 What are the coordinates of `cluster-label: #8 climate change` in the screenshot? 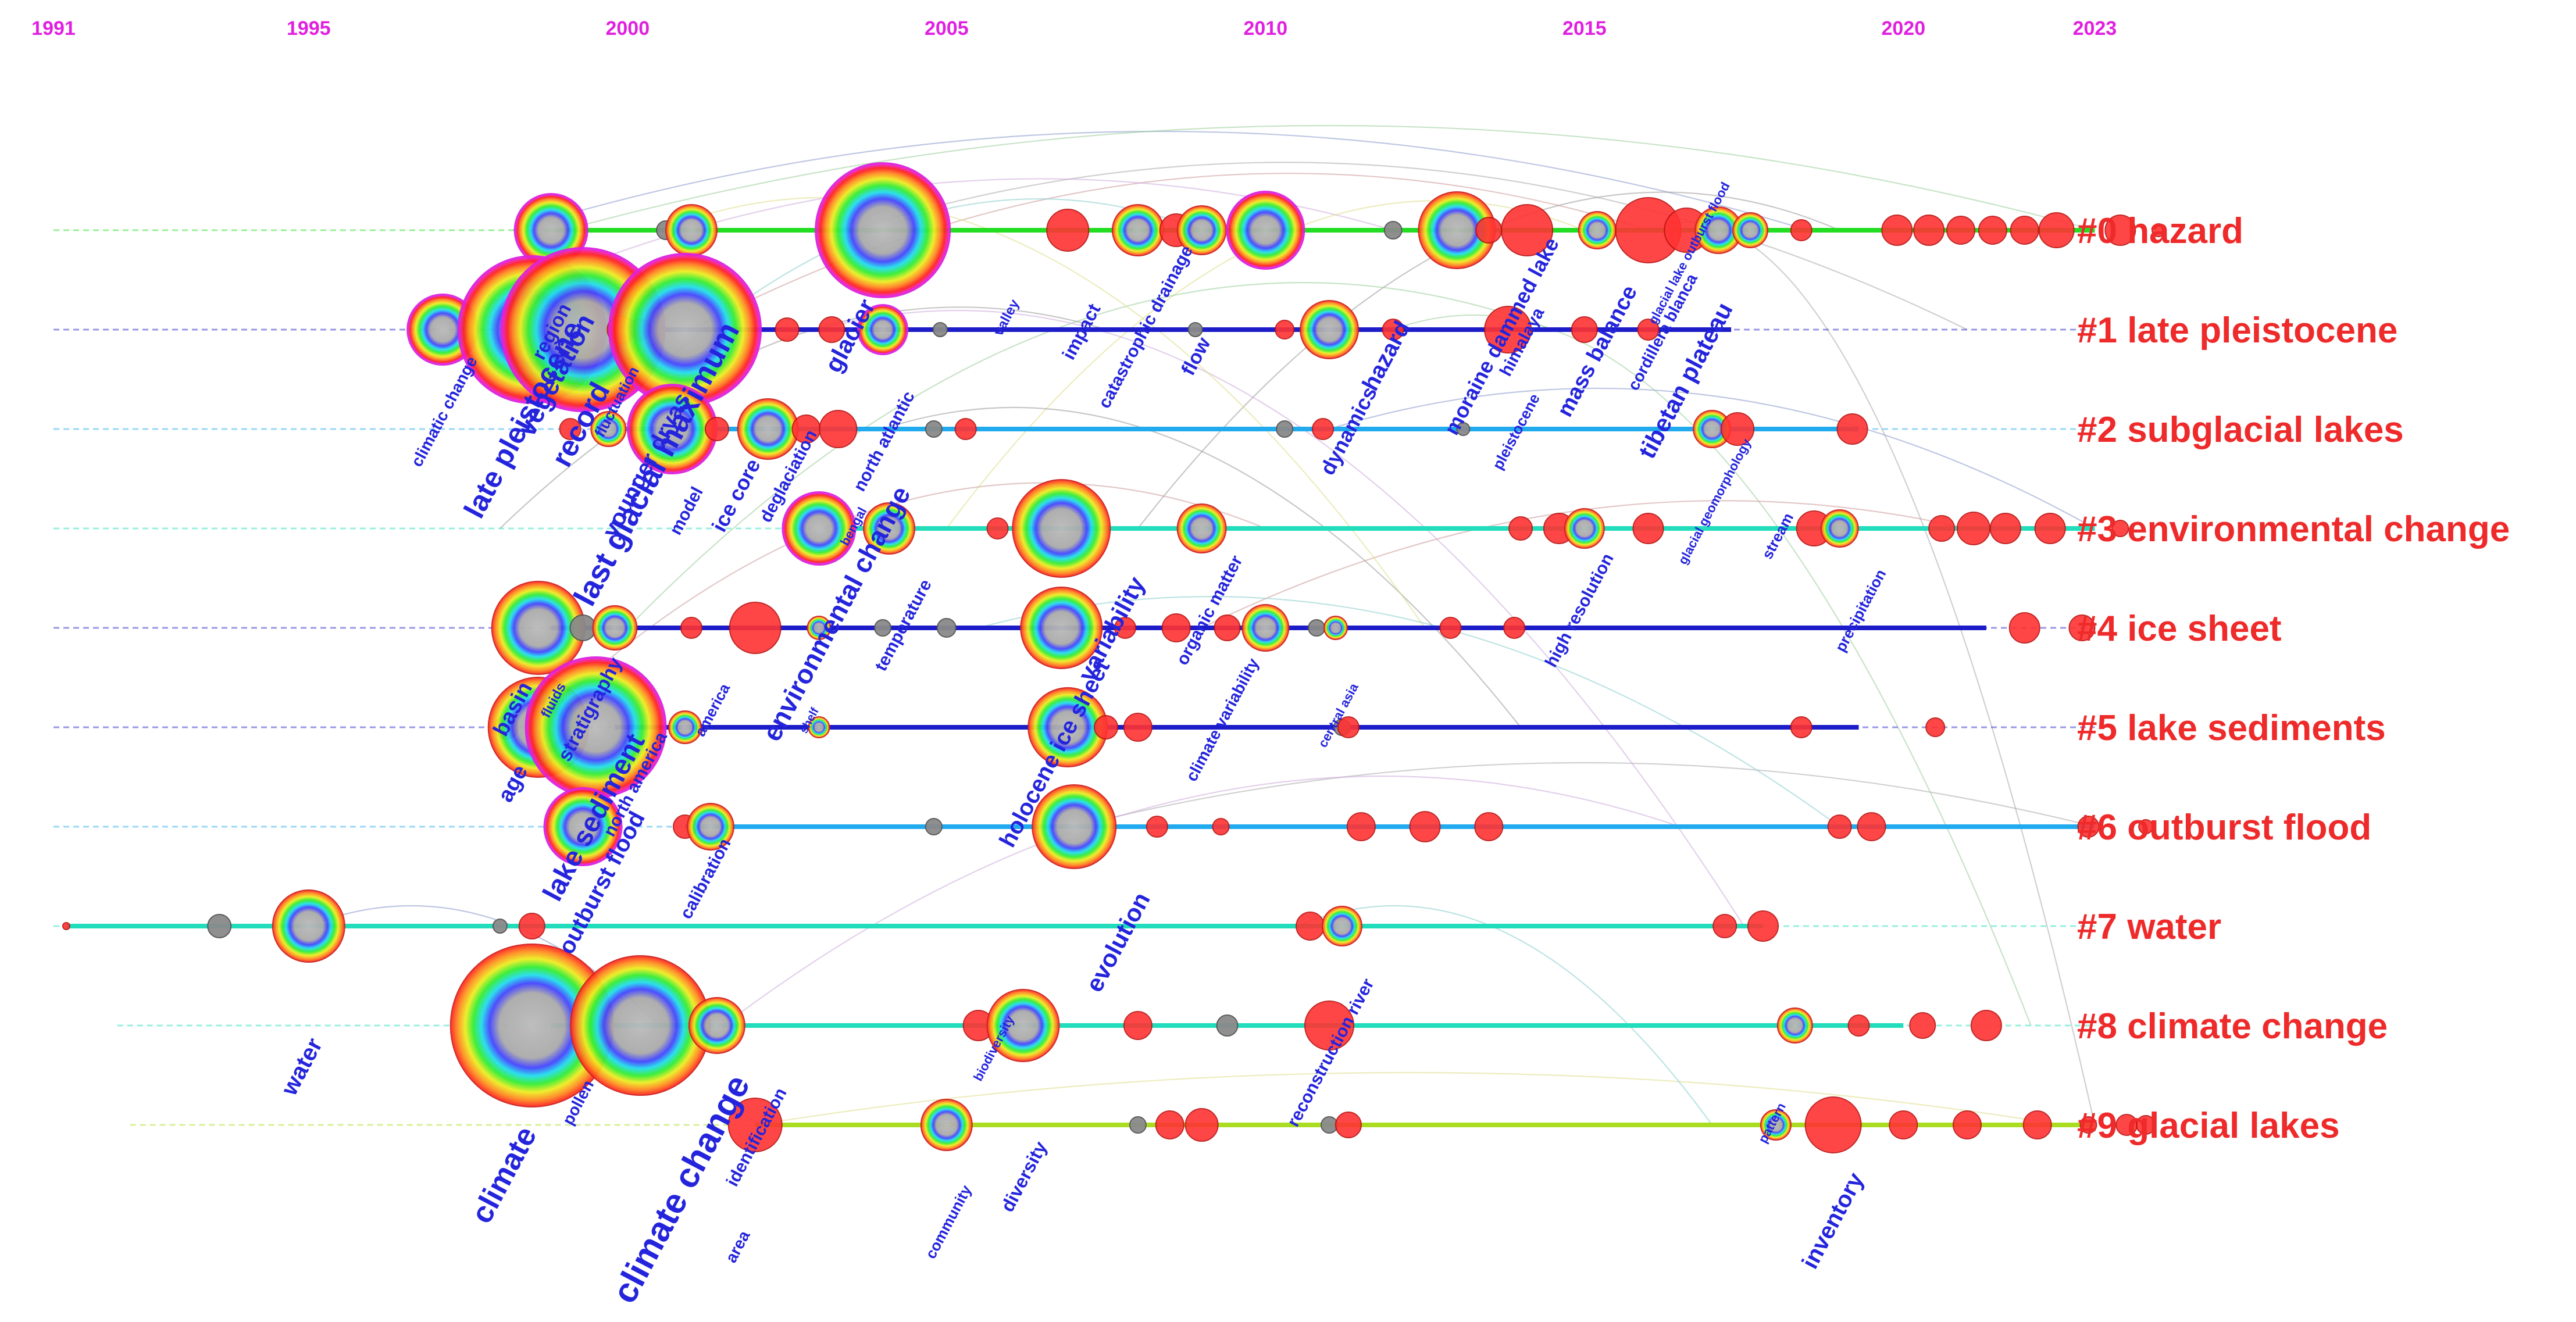 It's located at (2233, 1026).